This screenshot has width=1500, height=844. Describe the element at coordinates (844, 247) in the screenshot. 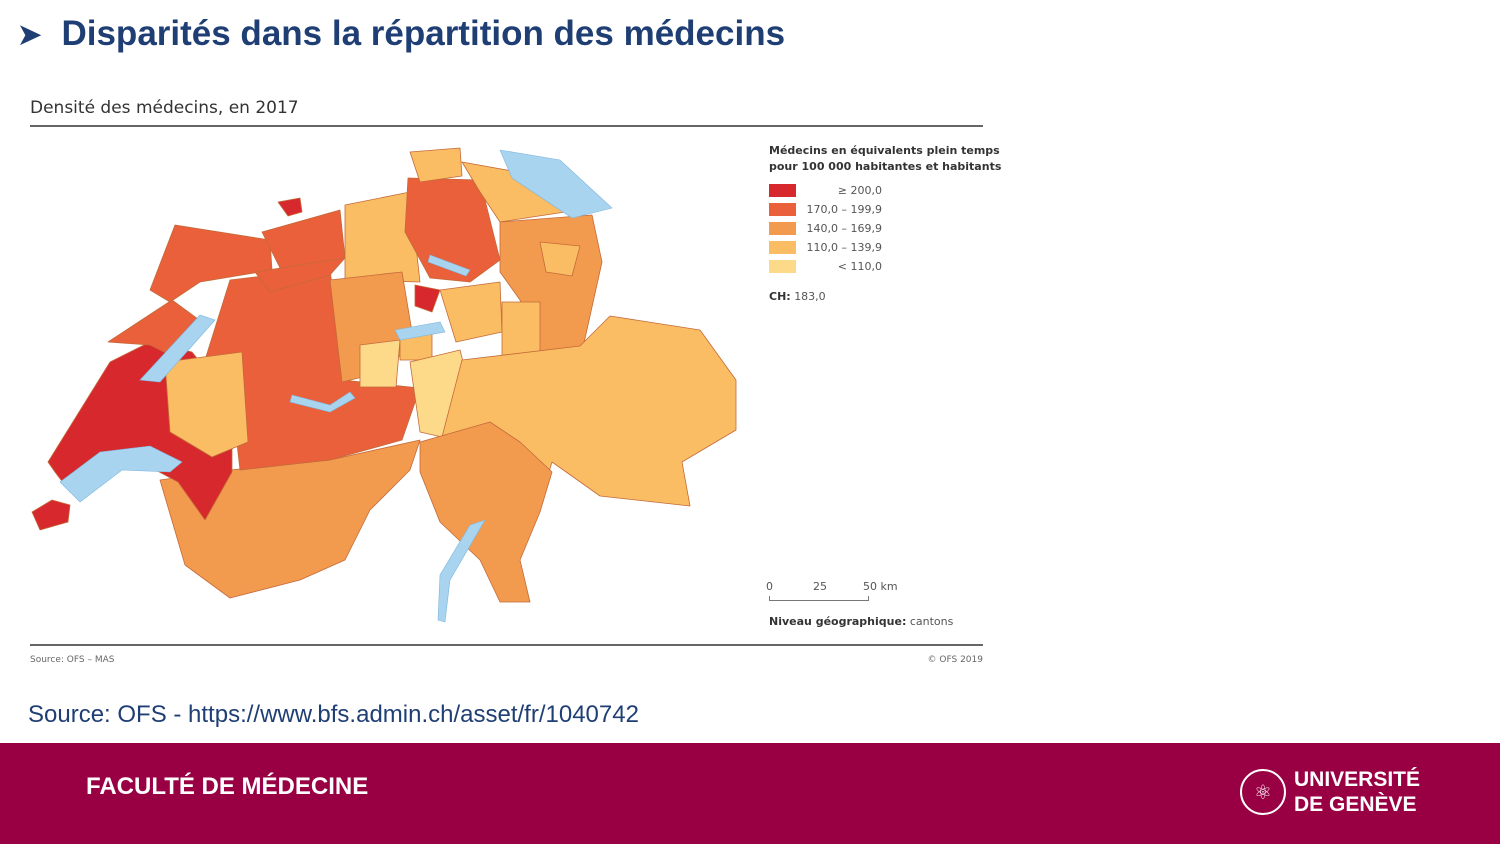

I see `legend-label: 110,0 – 139,9` at that location.